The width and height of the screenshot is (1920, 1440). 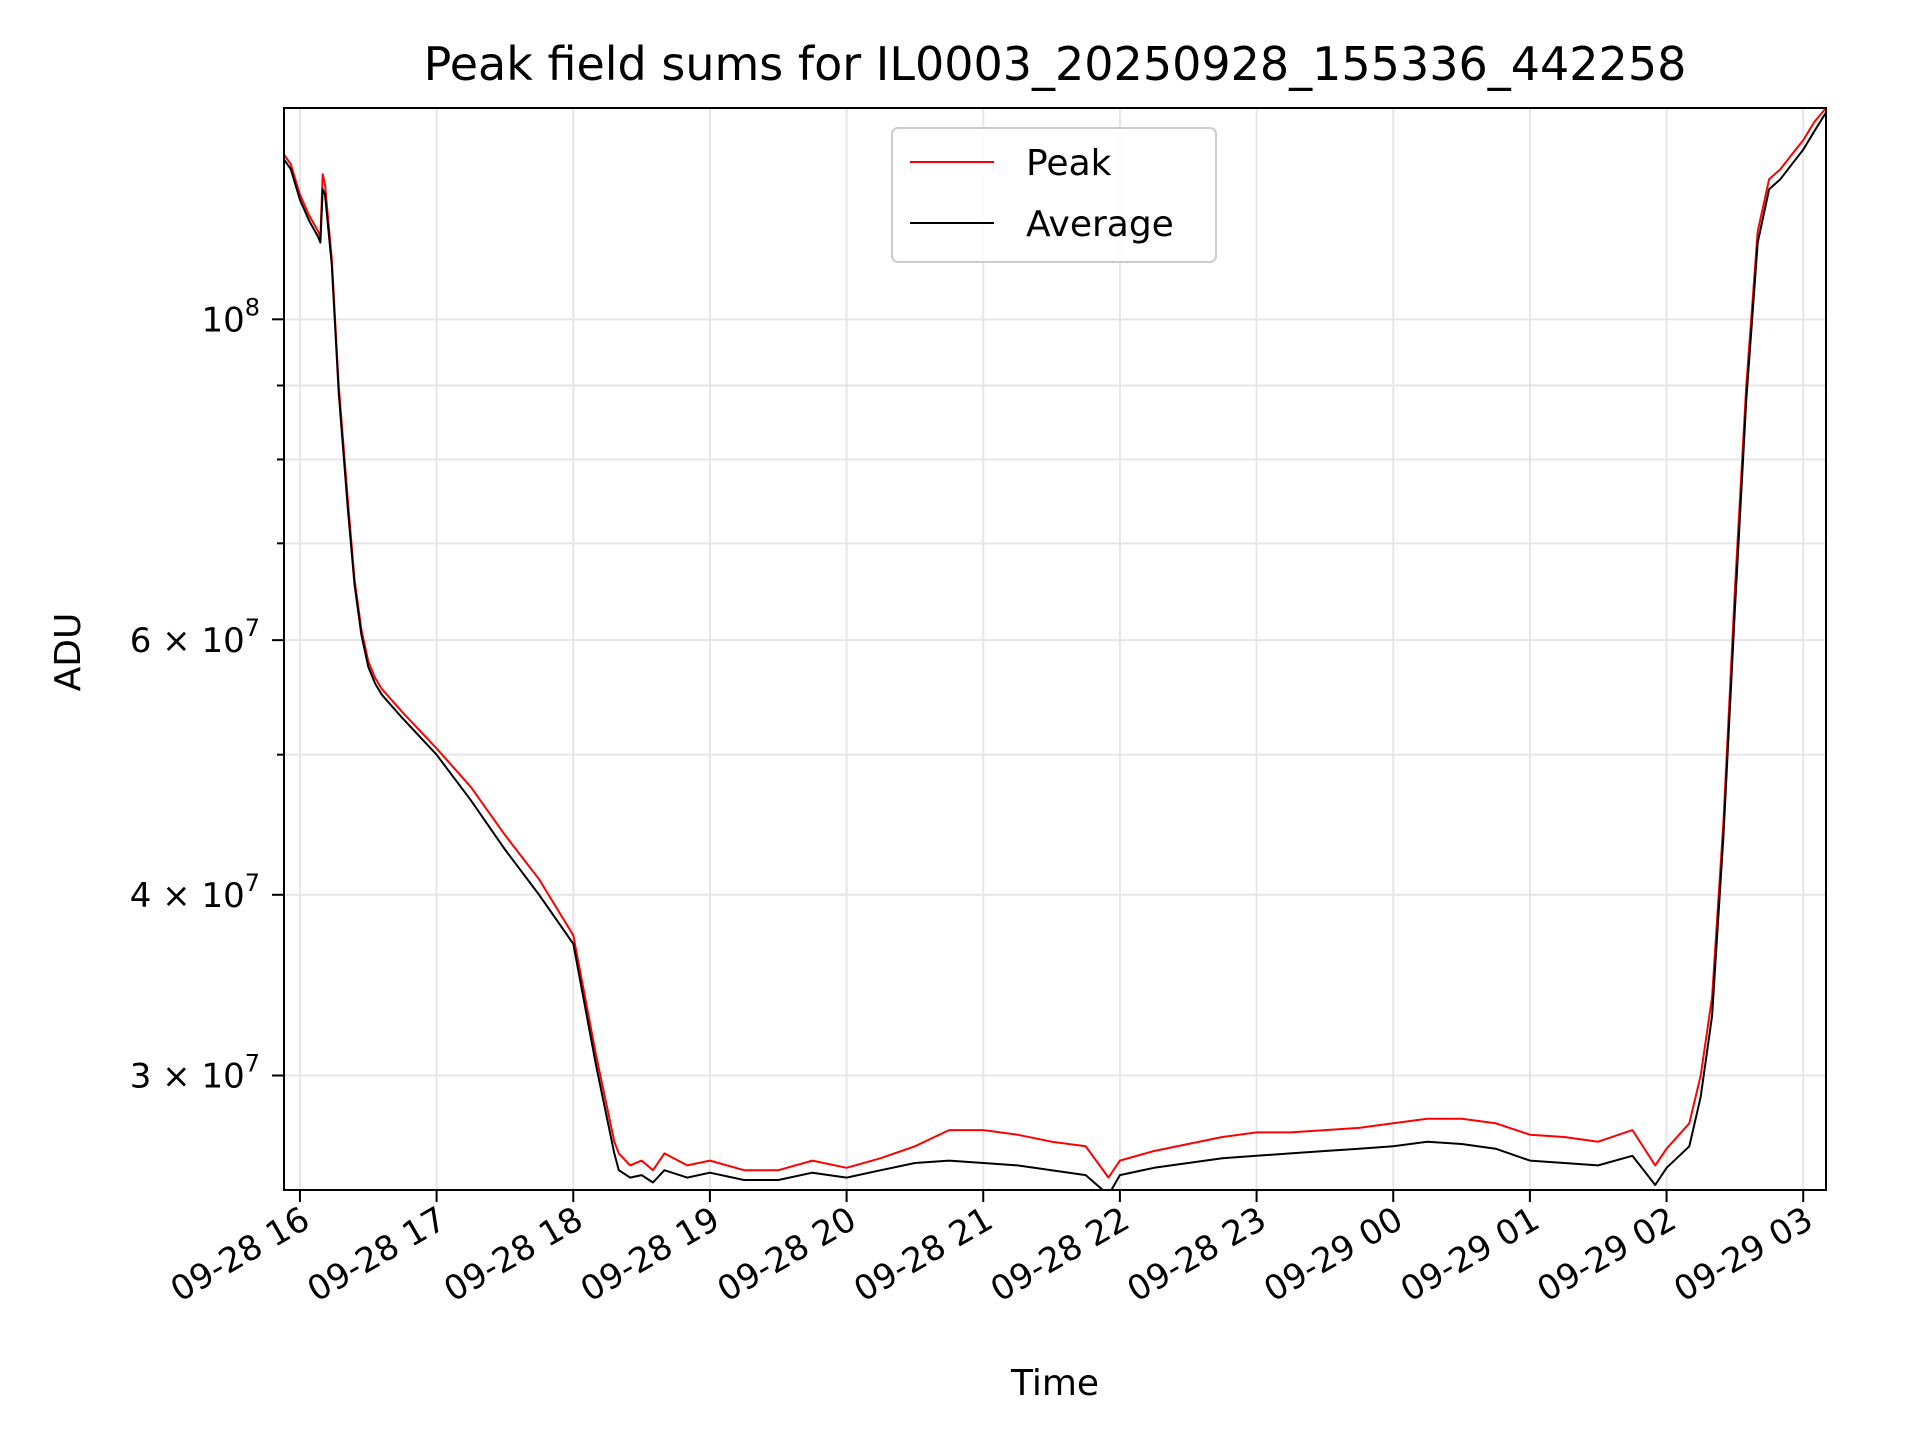 I want to click on y-tick-label: 108, so click(x=230, y=316).